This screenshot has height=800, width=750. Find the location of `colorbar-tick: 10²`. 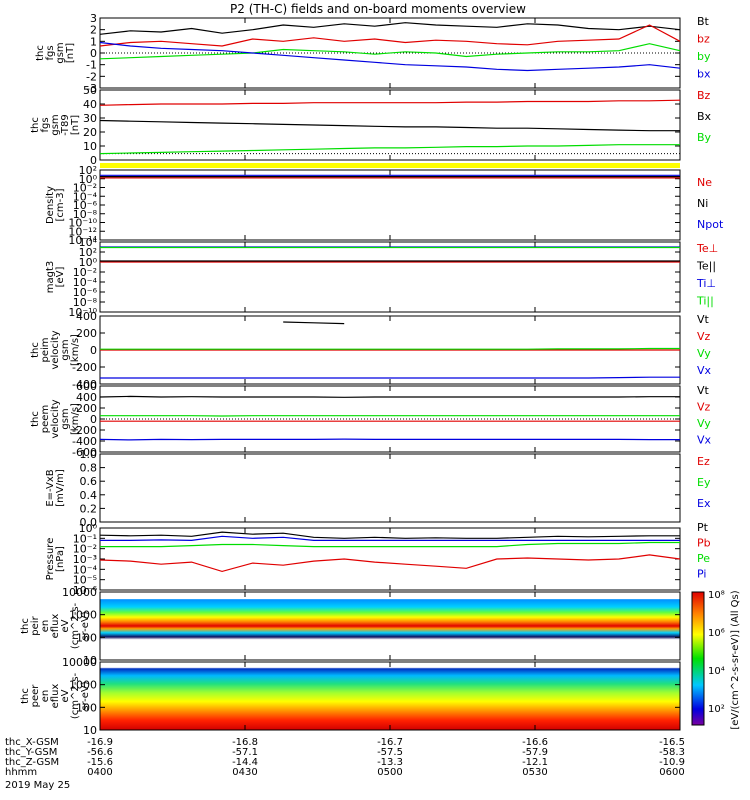

colorbar-tick: 10² is located at coordinates (716, 709).